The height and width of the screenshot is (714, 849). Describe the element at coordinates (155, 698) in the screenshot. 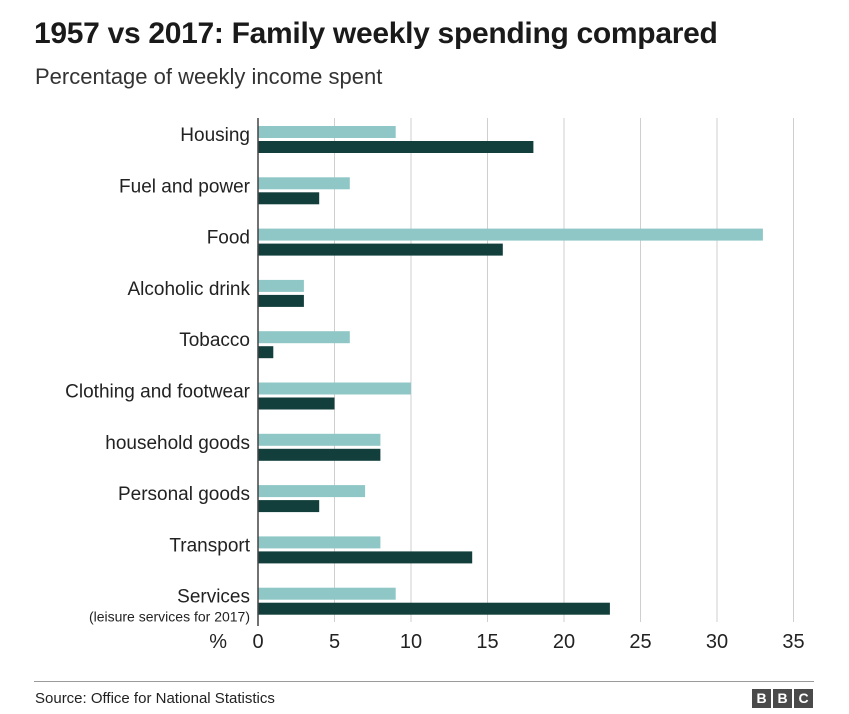

I see `source-note: Source: Office for National Statistics` at that location.